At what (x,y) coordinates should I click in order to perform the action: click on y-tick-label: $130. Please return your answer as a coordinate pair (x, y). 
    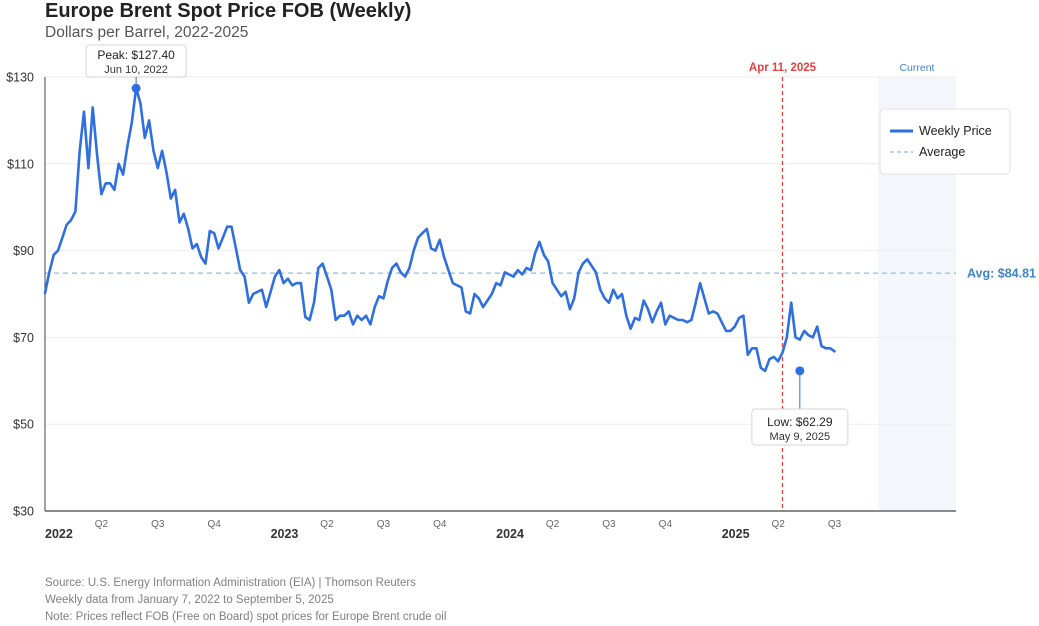
    Looking at the image, I should click on (20, 78).